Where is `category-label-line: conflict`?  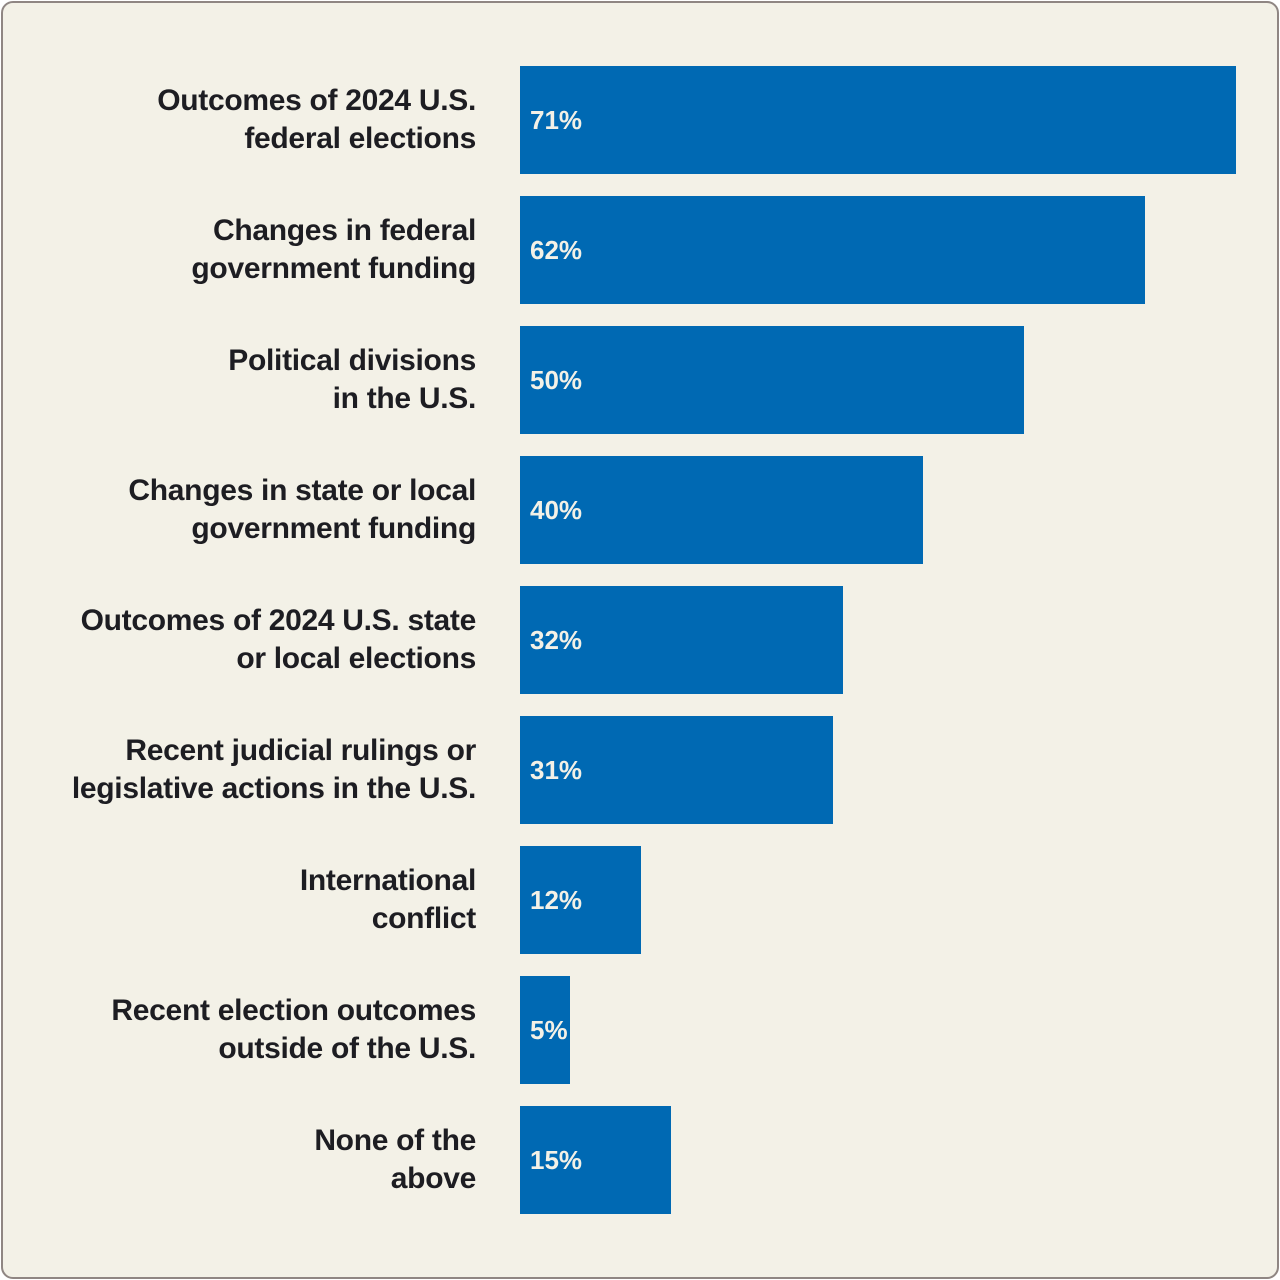
category-label-line: conflict is located at coordinates (424, 918).